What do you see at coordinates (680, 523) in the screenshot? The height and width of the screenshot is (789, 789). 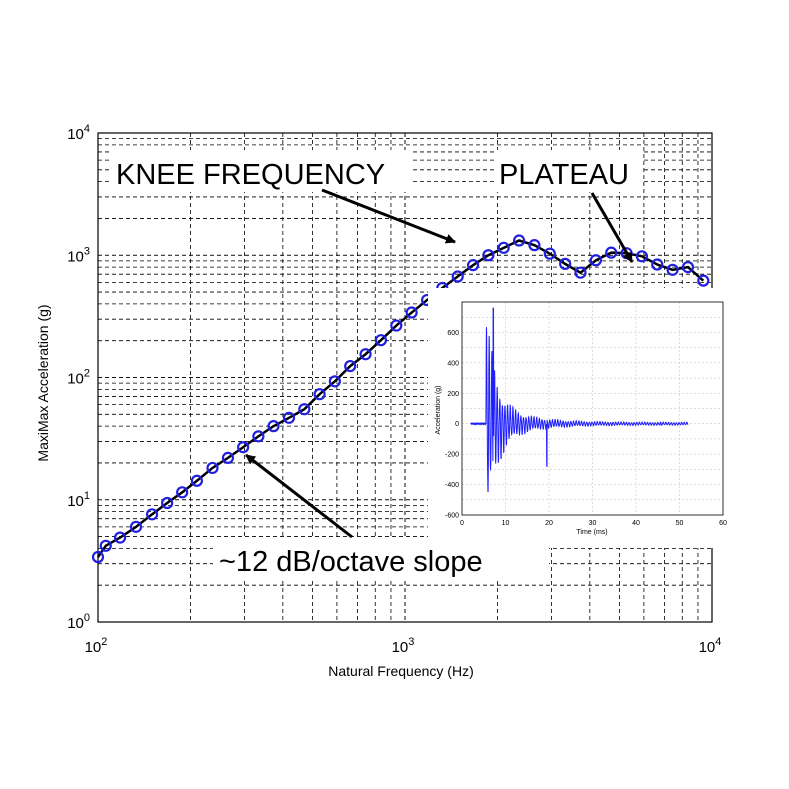 I see `inset-x-tick-label: 50` at bounding box center [680, 523].